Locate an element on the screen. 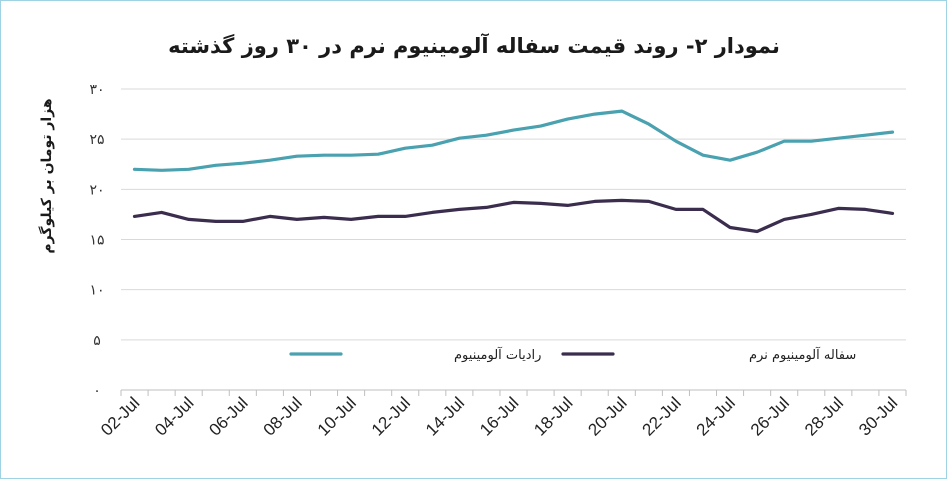  x-tick-label: 08-Jul is located at coordinates (283, 416).